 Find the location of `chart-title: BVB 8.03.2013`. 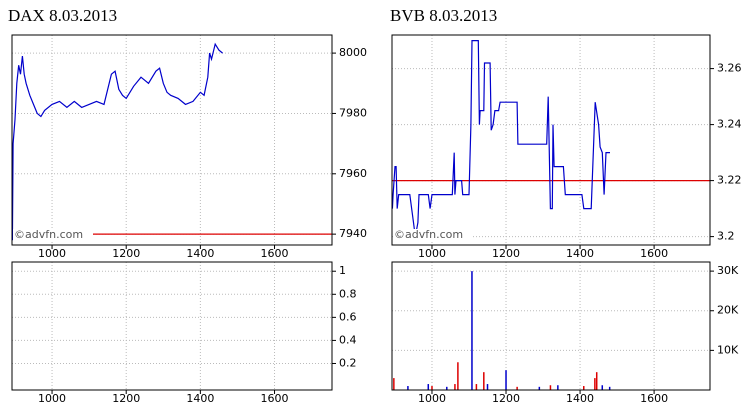

chart-title: BVB 8.03.2013 is located at coordinates (443, 15).